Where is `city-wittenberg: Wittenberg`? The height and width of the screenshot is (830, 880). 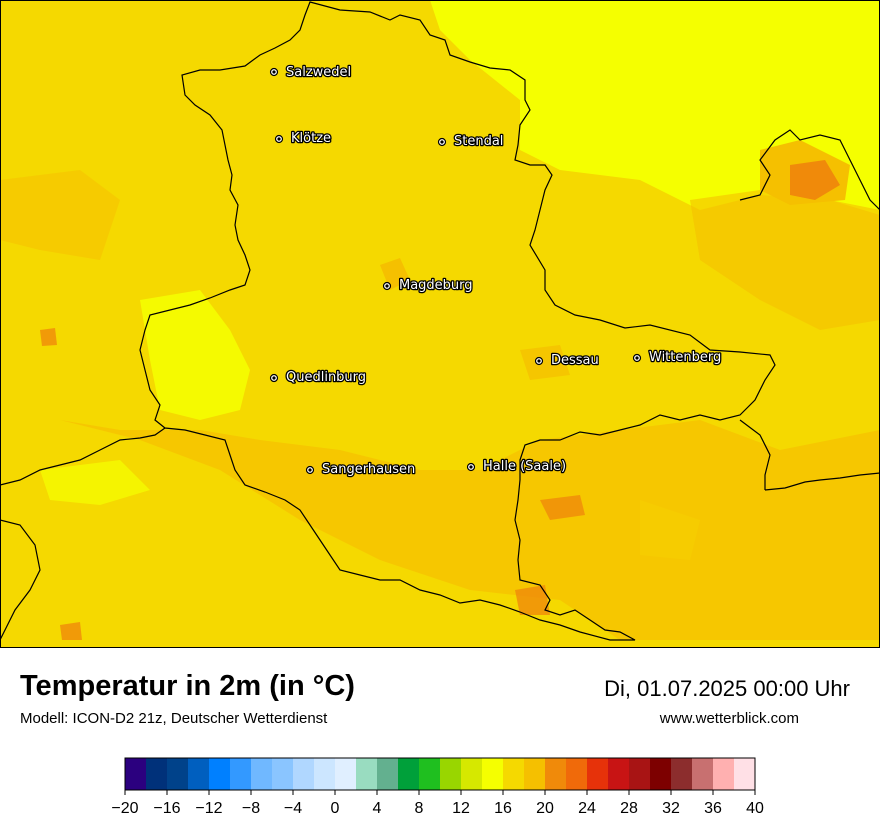
city-wittenberg: Wittenberg is located at coordinates (677, 357).